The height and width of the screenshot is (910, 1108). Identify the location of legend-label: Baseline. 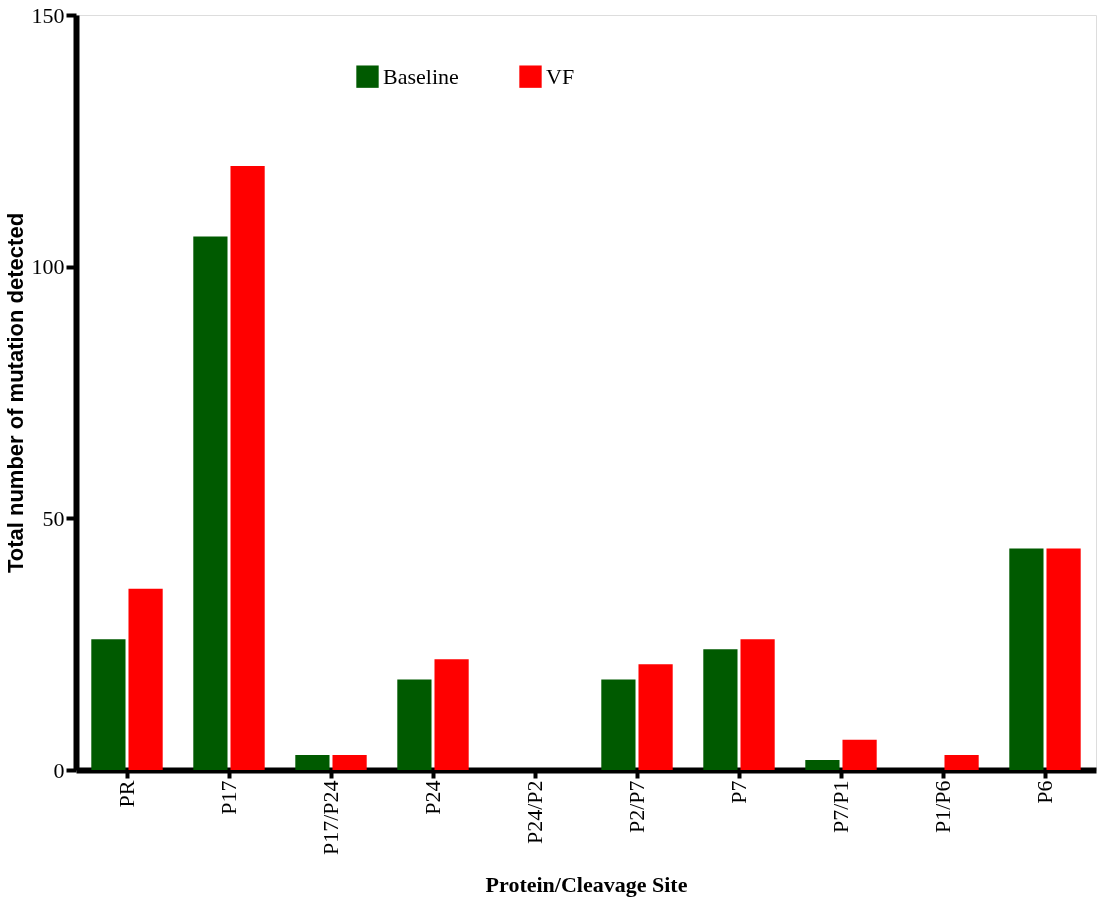
(421, 76).